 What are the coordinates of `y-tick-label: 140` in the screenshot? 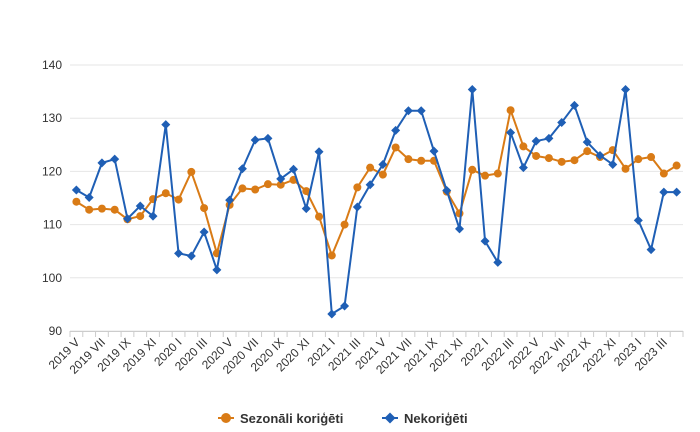 It's located at (52, 65).